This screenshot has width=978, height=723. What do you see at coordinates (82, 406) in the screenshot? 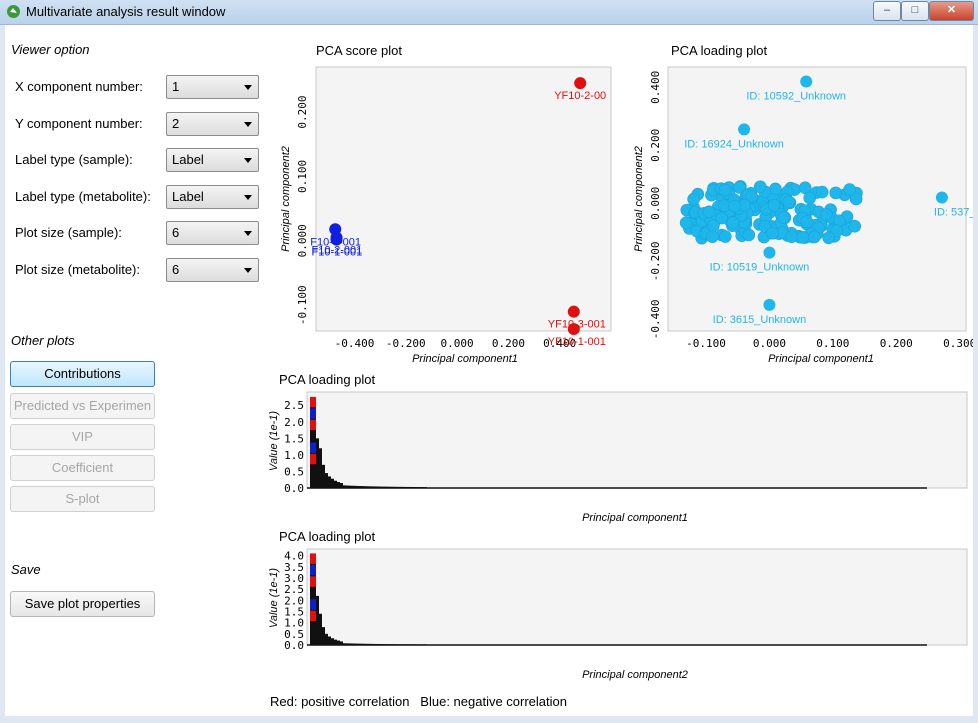
I see `predicted-vs-experimental-button: Predicted vs Experimen` at bounding box center [82, 406].